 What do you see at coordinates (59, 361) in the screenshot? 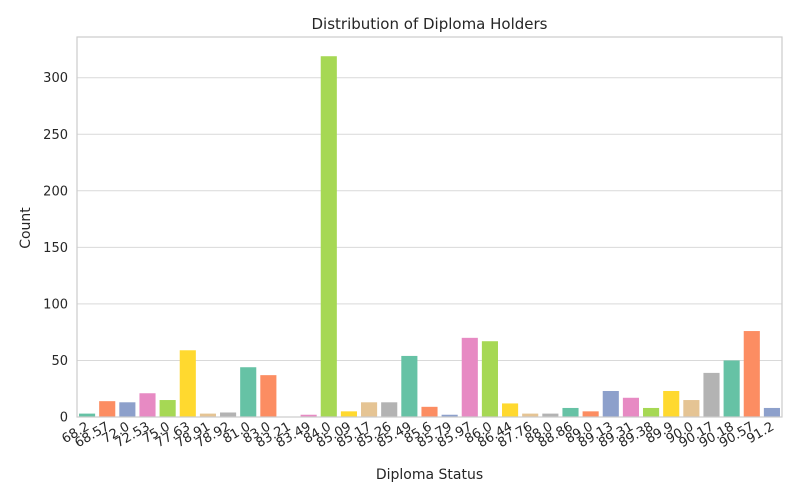
I see `y-tick-label: 50` at bounding box center [59, 361].